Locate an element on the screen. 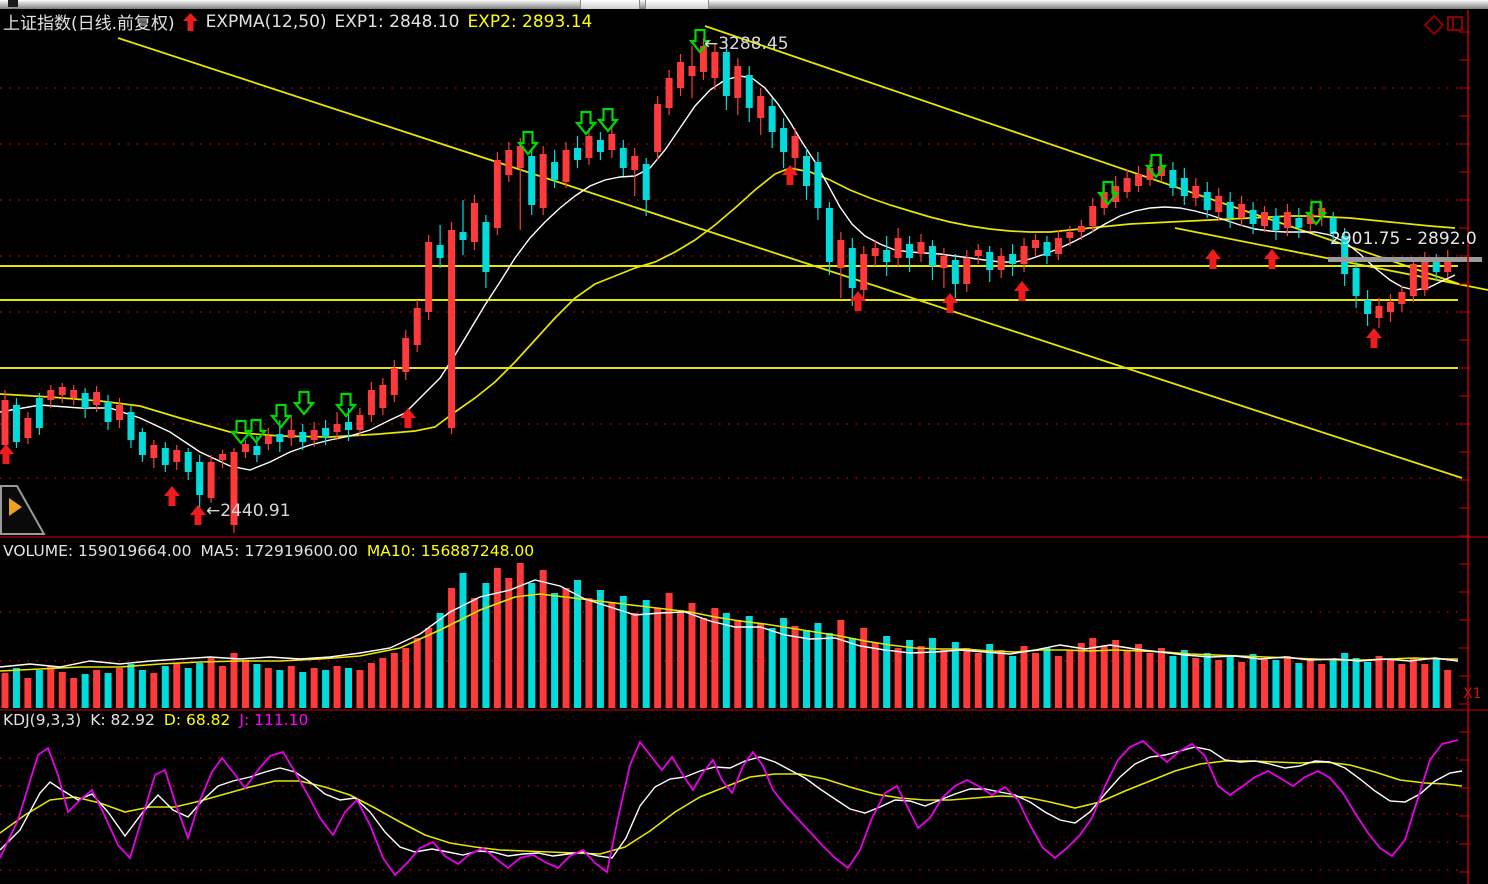 The height and width of the screenshot is (884, 1488). kdj-d-line is located at coordinates (731, 807).